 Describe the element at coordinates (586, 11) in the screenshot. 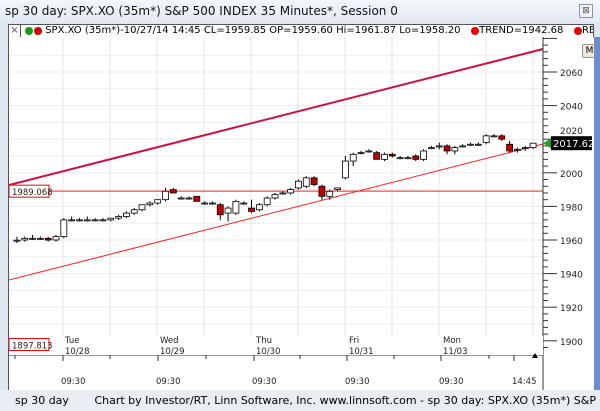

I see `close-icon: ⊠` at that location.